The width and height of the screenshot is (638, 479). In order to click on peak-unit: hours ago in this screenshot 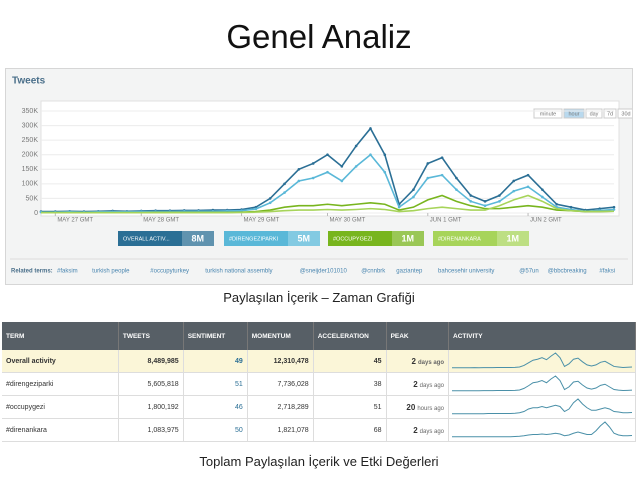, I will do `click(430, 408)`.